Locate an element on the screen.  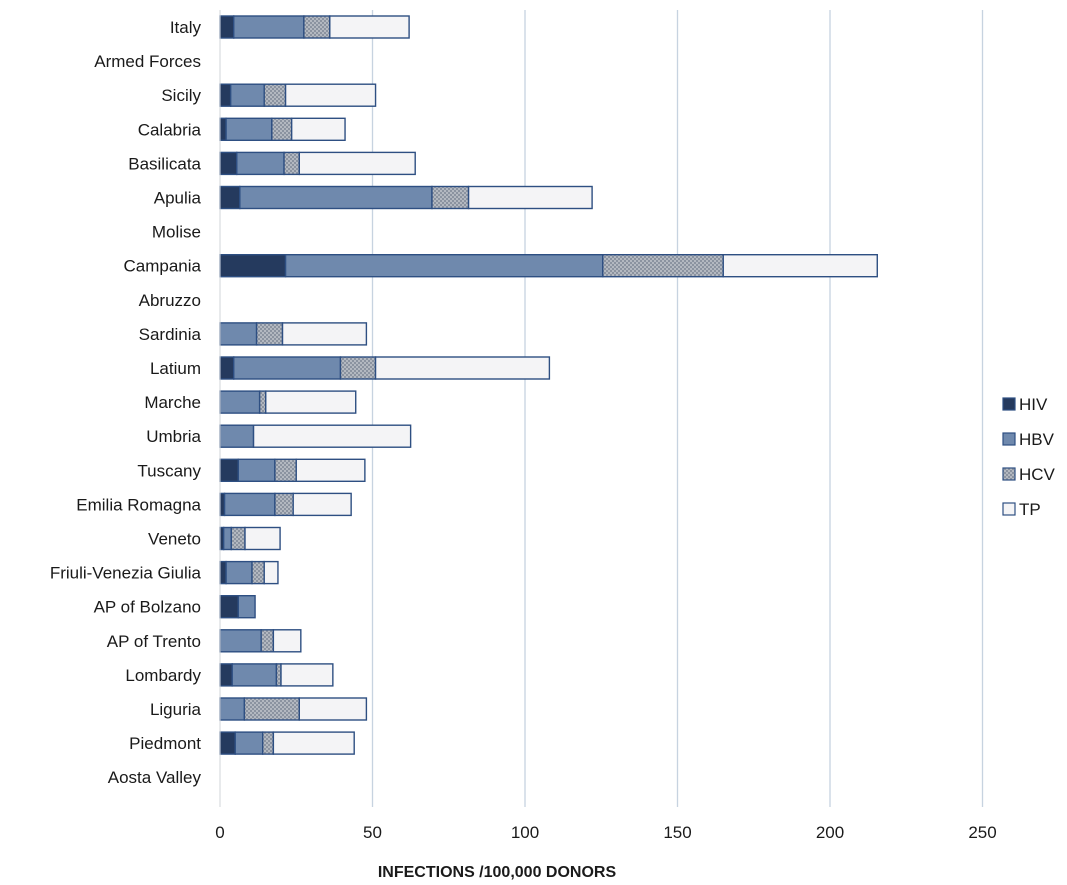
legend-swatch-tp is located at coordinates (1009, 509).